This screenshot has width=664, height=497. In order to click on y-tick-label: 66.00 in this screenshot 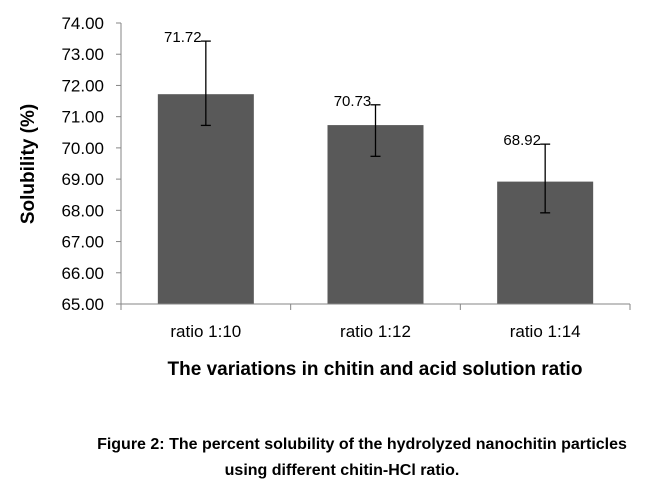, I will do `click(82, 273)`.